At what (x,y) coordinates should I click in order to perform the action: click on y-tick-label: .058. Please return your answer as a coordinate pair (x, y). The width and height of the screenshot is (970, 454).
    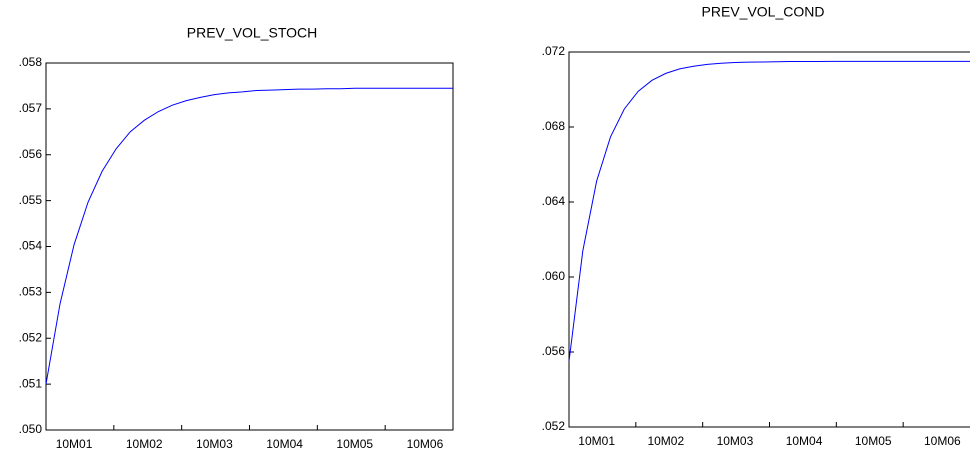
    Looking at the image, I should click on (31, 62).